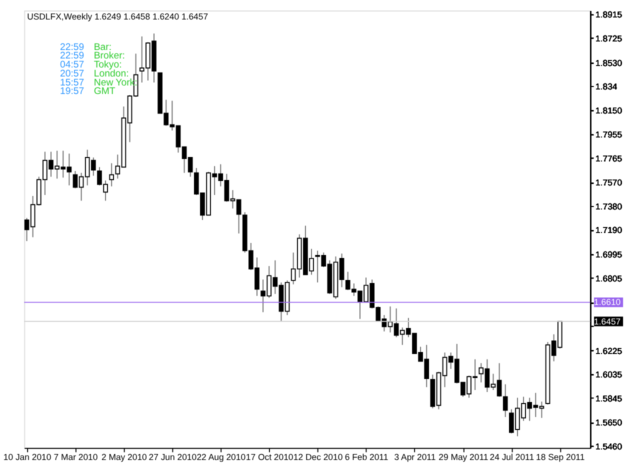 The image size is (625, 469). I want to click on y-tick-label: 1.6035, so click(608, 375).